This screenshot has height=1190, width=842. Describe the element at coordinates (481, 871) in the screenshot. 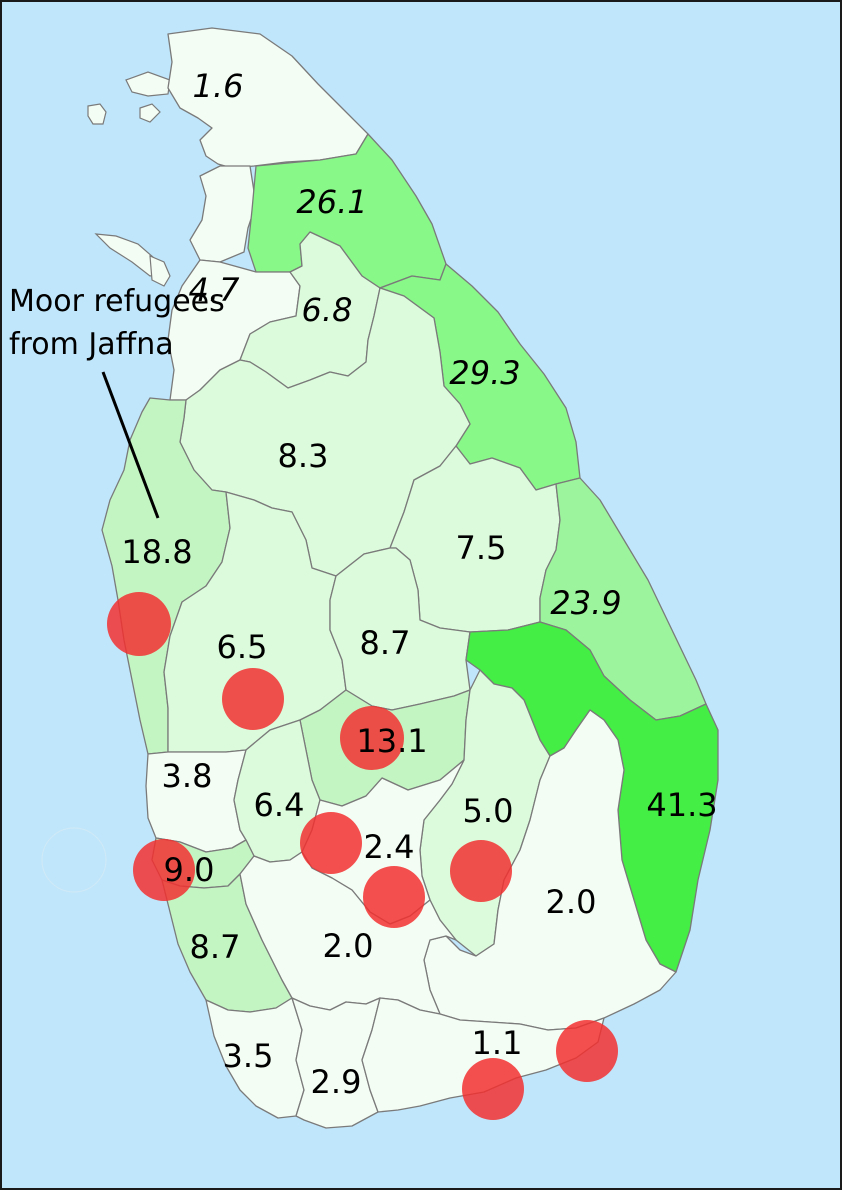

I see `refugee-circle-badulla` at that location.